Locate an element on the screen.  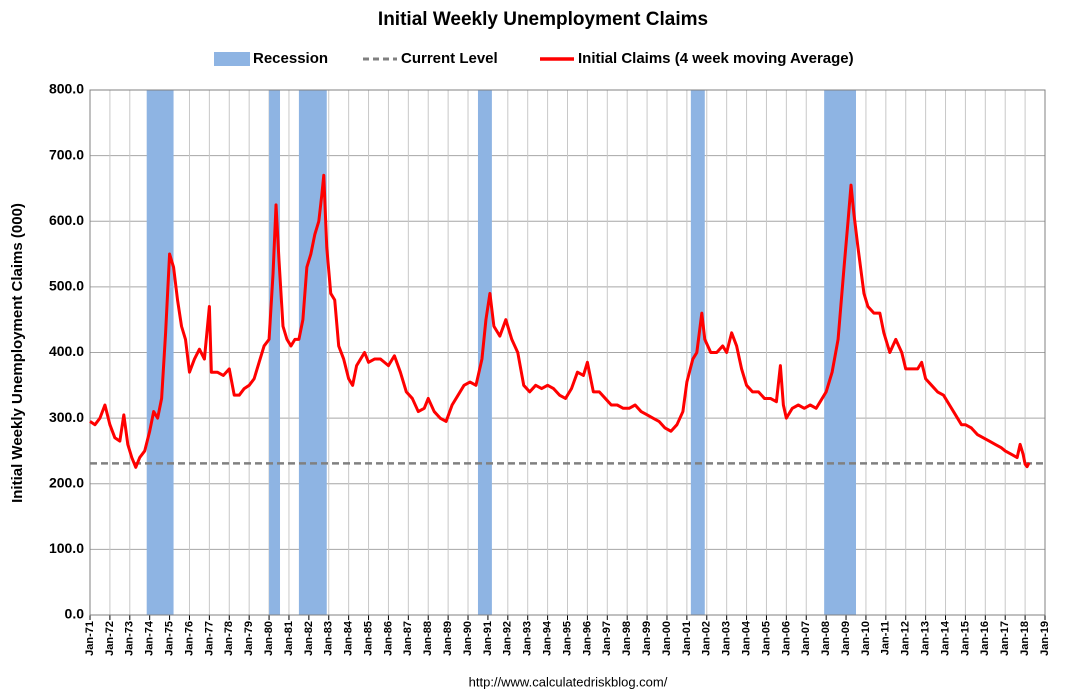
x-tick-label: Jan-81 is located at coordinates (289, 638).